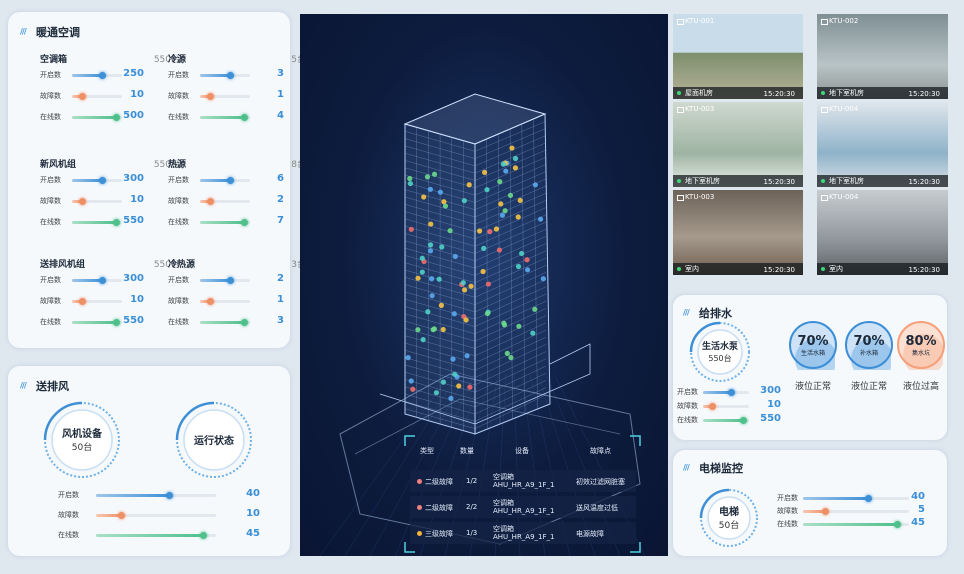 The image size is (964, 574). I want to click on tank: 70% 补水箱, so click(869, 345).